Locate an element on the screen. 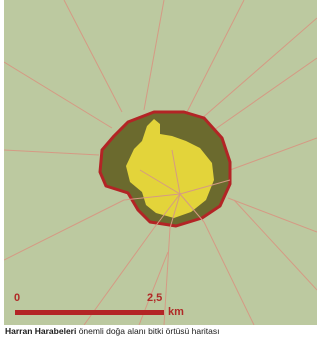 The width and height of the screenshot is (321, 340). inner-roads is located at coordinates (177, 189).